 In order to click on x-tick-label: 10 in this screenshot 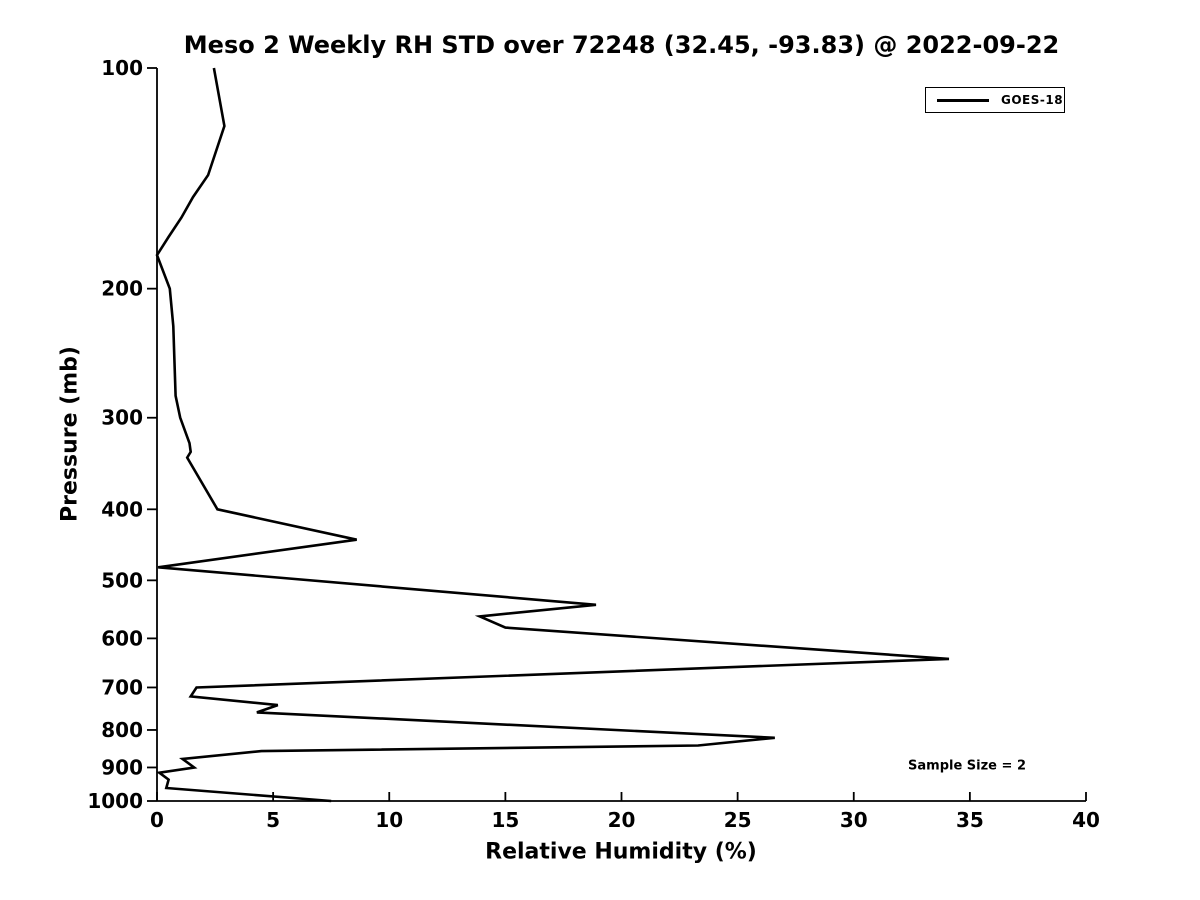, I will do `click(389, 820)`.